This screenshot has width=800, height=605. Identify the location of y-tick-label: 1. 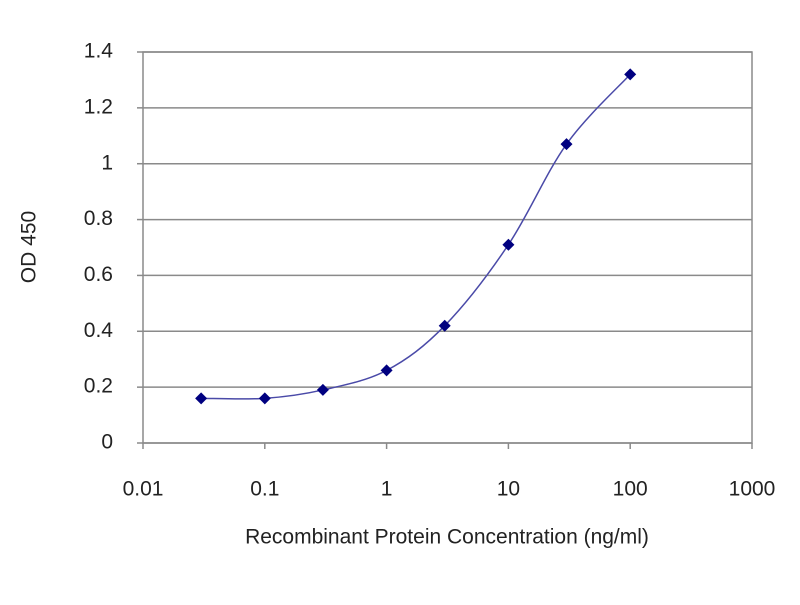
(107, 162).